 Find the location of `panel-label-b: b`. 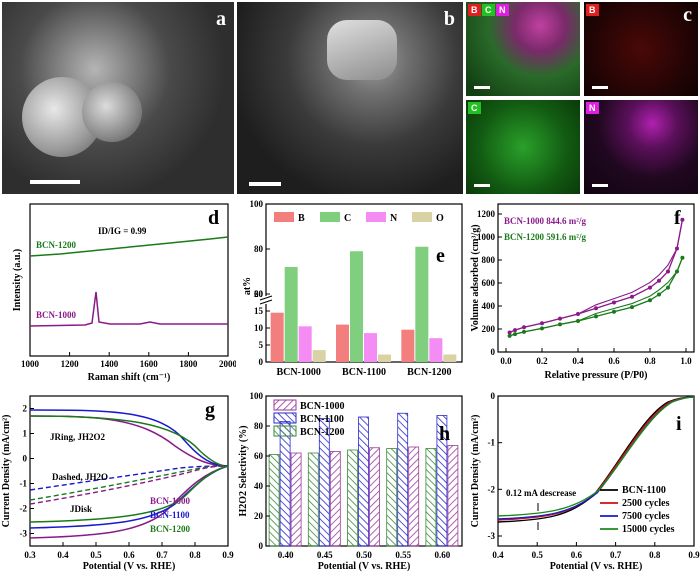

panel-label-b: b is located at coordinates (449, 19).